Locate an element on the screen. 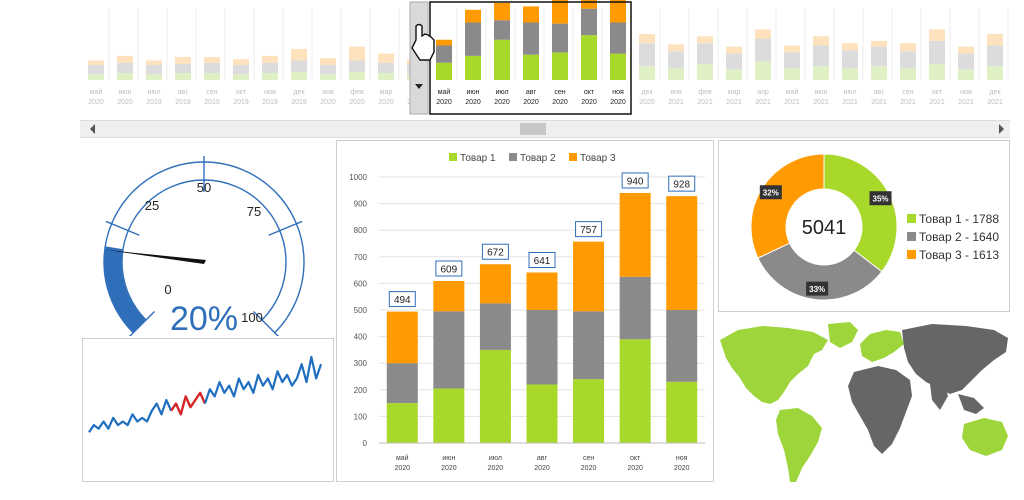 The width and height of the screenshot is (1024, 500). x-tick-year-label: 2020 is located at coordinates (542, 468).